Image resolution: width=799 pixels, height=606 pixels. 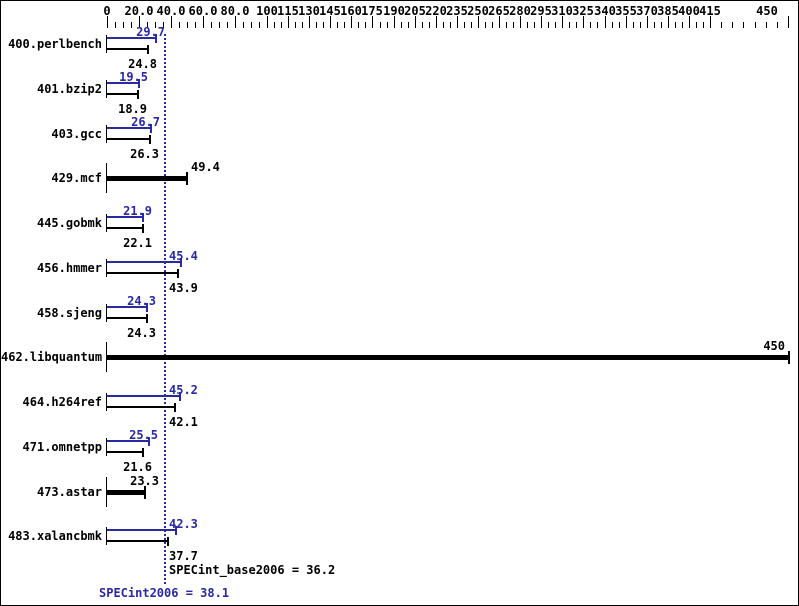 What do you see at coordinates (183, 422) in the screenshot?
I see `base-value-label: 42.1` at bounding box center [183, 422].